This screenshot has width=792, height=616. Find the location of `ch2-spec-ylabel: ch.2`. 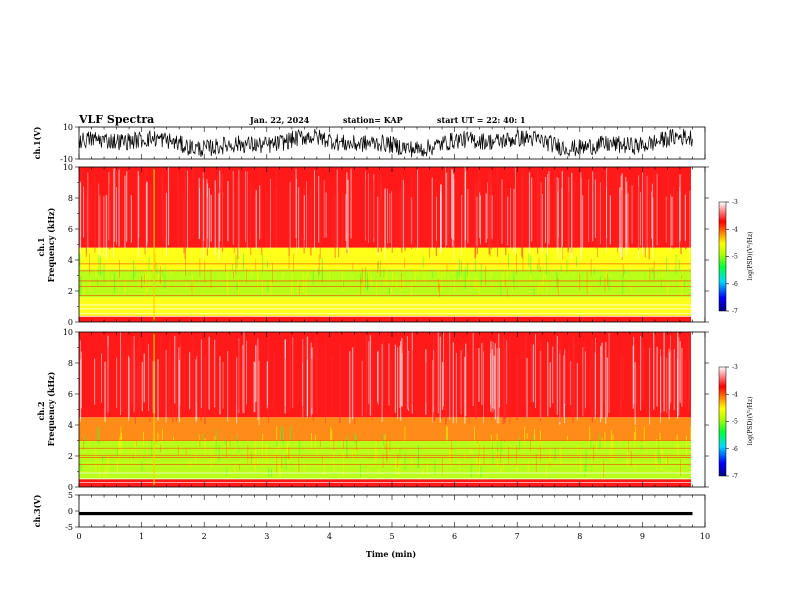

ch2-spec-ylabel: ch.2 is located at coordinates (41, 410).